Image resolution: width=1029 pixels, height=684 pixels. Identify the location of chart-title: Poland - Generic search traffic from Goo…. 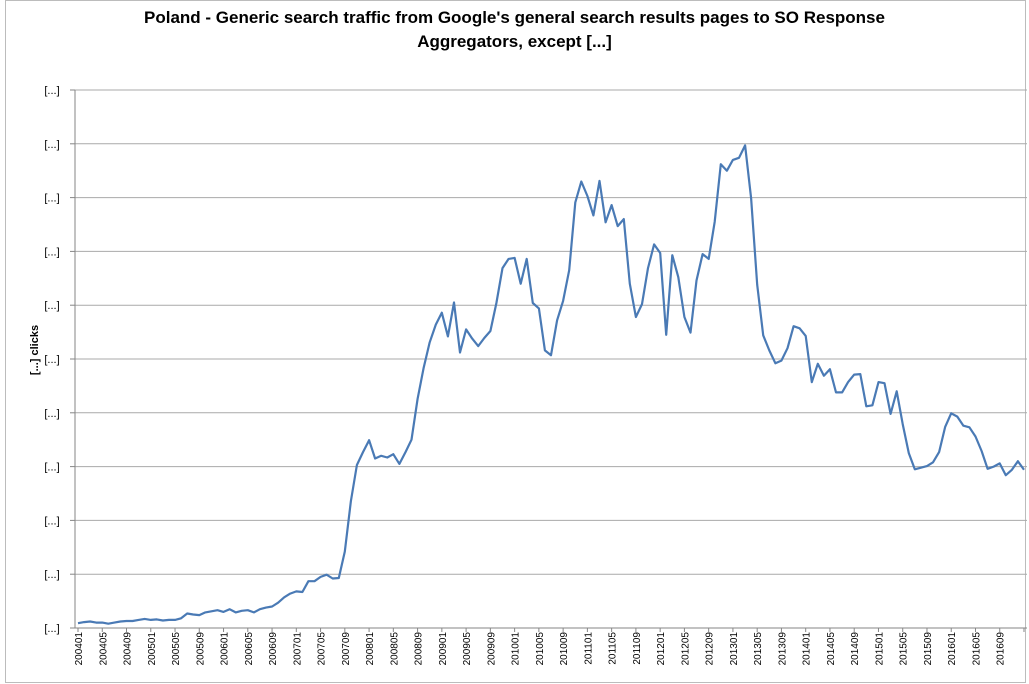
(514, 30).